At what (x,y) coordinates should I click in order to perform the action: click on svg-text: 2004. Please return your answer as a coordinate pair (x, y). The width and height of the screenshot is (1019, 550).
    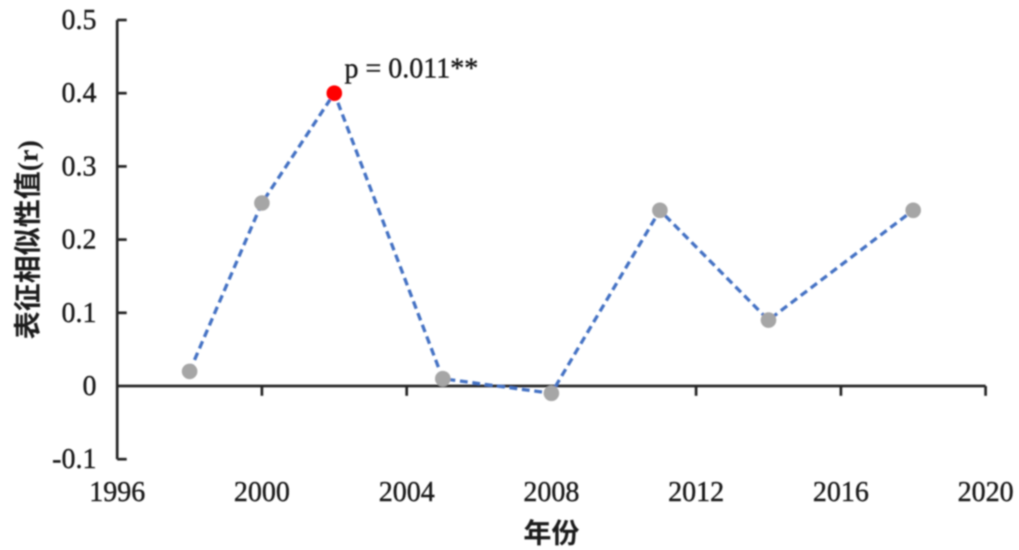
    Looking at the image, I should click on (407, 492).